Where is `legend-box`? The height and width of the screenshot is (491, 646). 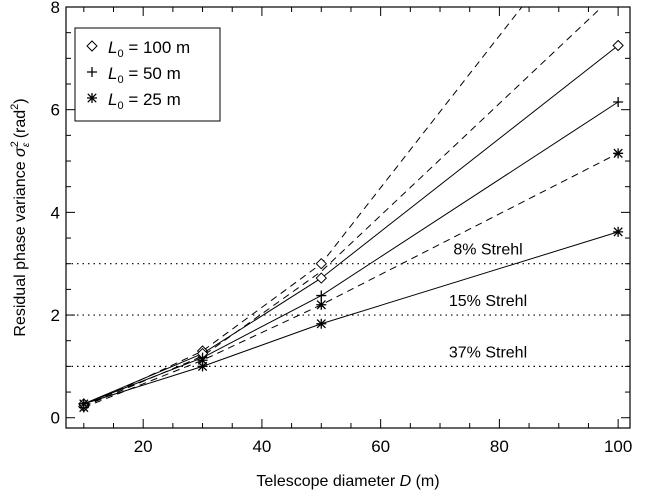 legend-box is located at coordinates (147, 74).